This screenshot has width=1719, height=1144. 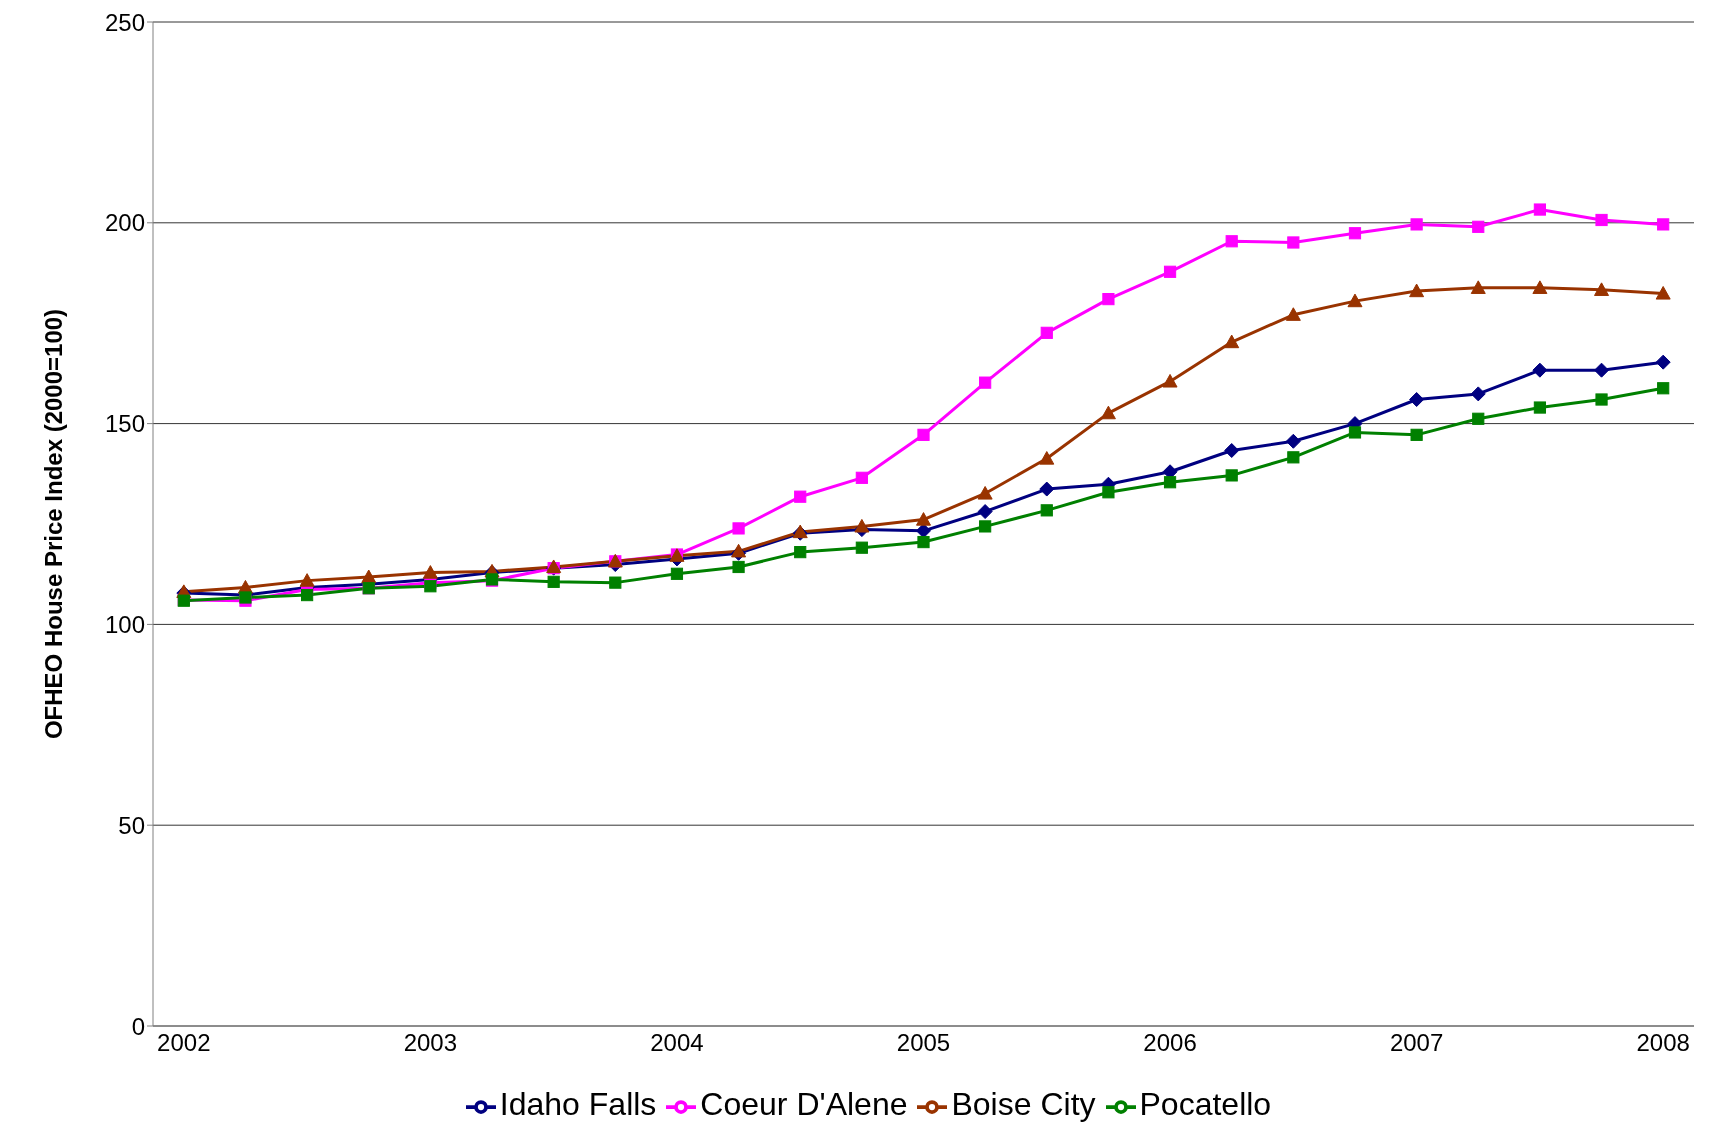 What do you see at coordinates (1663, 1043) in the screenshot?
I see `x-tick-label: 2008` at bounding box center [1663, 1043].